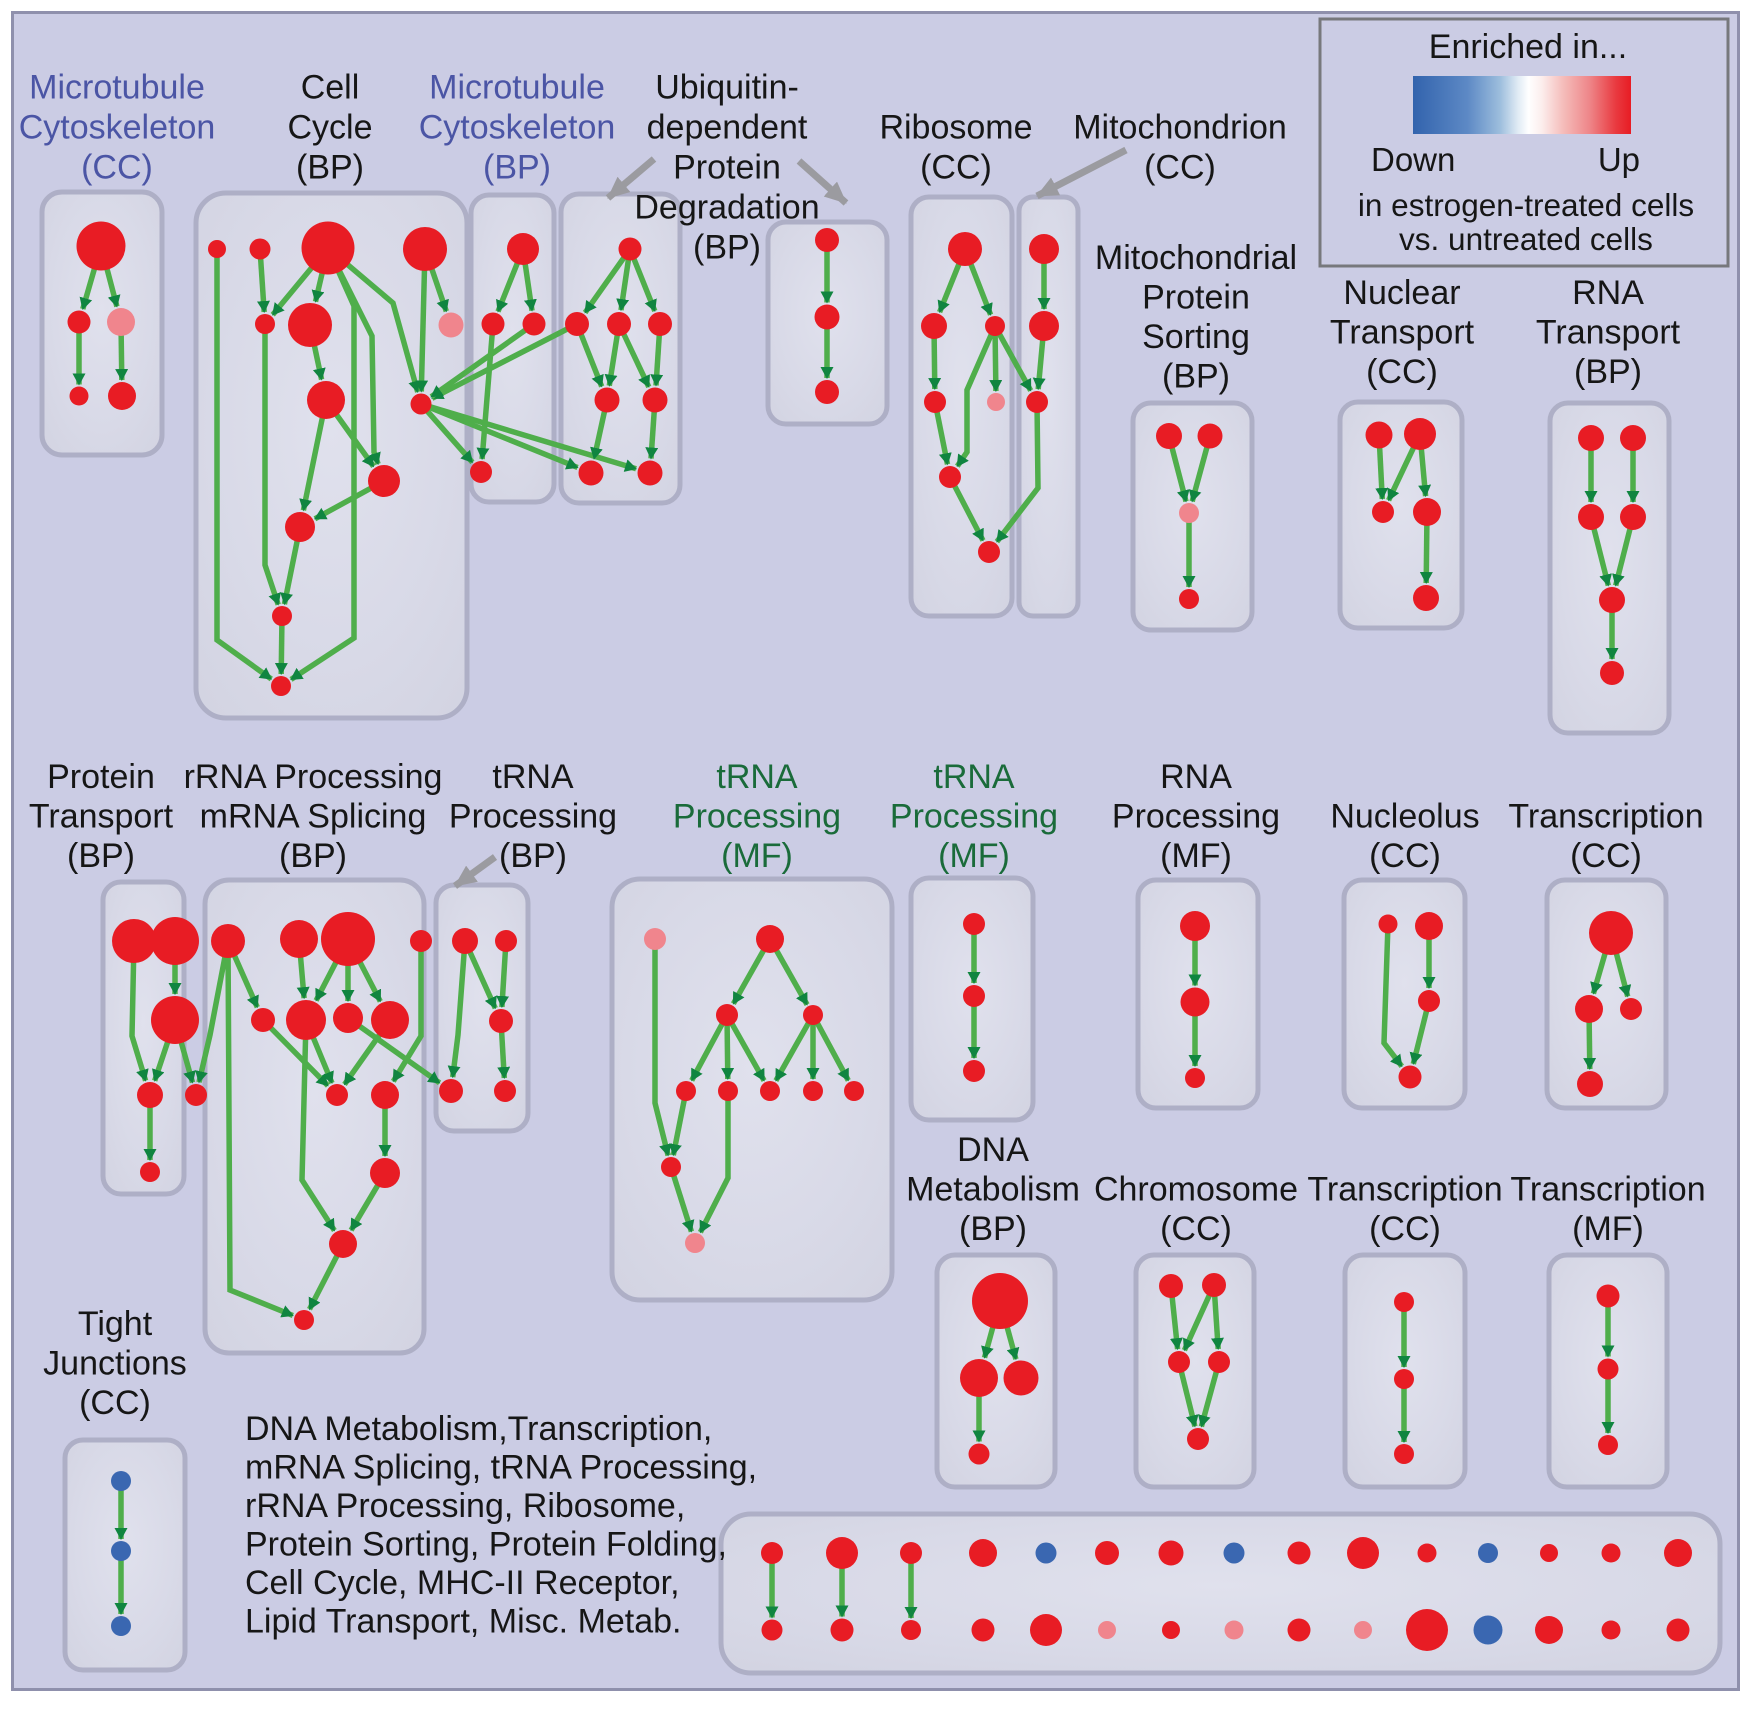  What do you see at coordinates (501, 1468) in the screenshot?
I see `svg-text:mRNA Splicing, tRNA Processing: mRNA Splicing, tRNA Processing,` at bounding box center [501, 1468].